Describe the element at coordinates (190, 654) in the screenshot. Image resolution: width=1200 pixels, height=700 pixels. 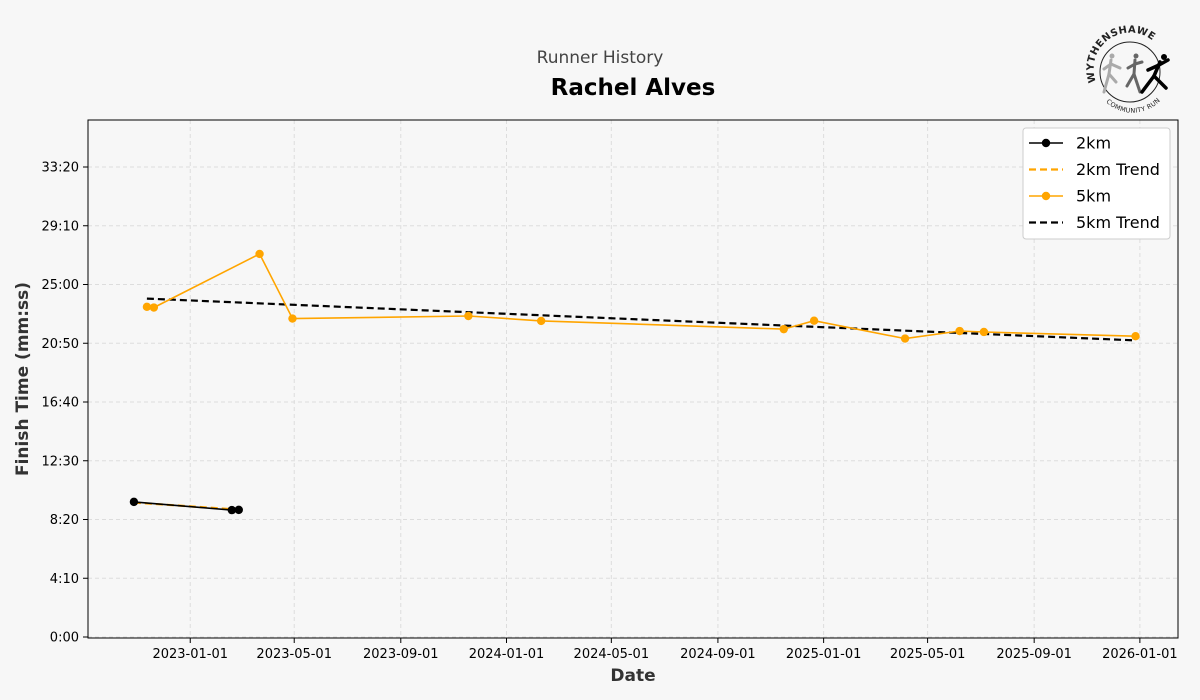
I see `x-tick-label: 2023-01-01` at that location.